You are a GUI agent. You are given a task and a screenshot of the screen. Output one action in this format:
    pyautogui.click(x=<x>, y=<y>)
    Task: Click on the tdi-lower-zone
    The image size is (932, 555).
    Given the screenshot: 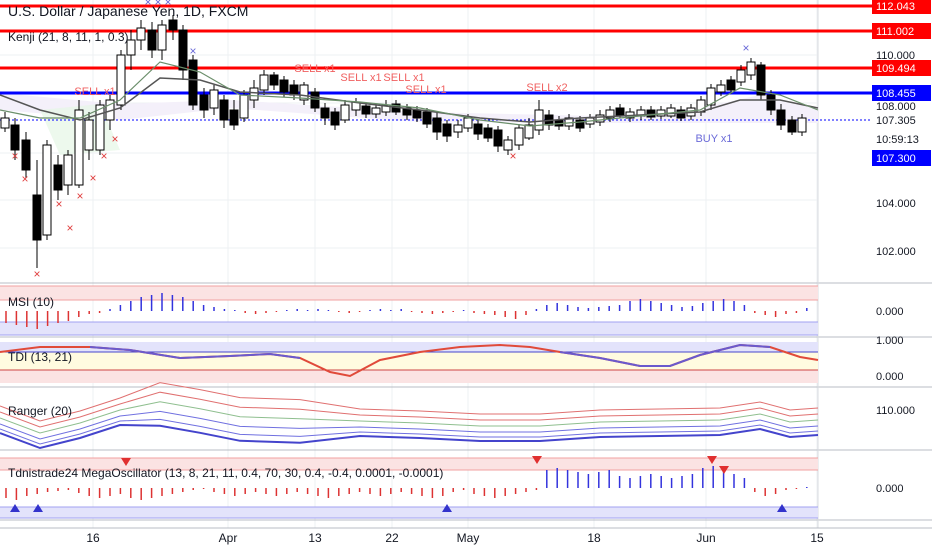 What is the action you would take?
    pyautogui.click(x=409, y=376)
    